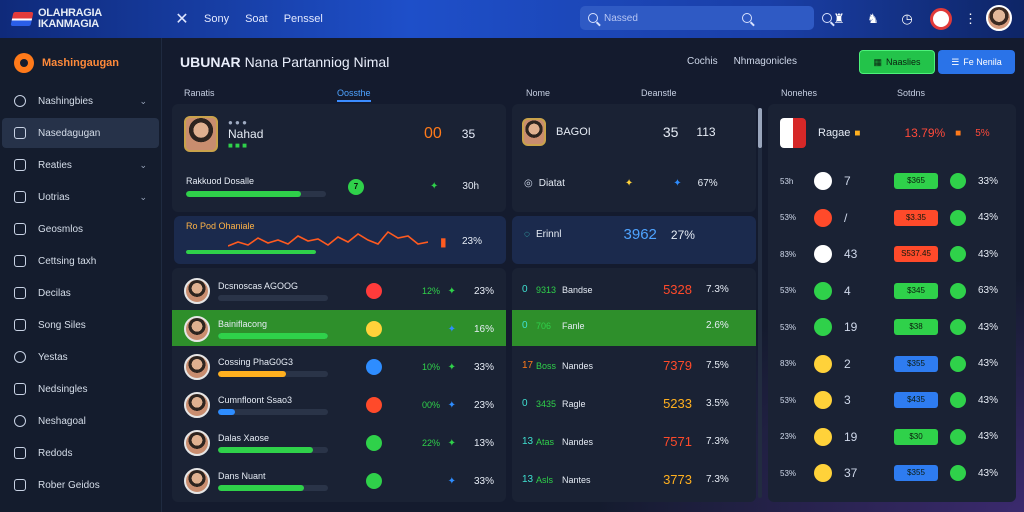 This screenshot has height=512, width=1024. Describe the element at coordinates (80, 165) in the screenshot. I see `sidebar-item: Reaties ⌄` at that location.